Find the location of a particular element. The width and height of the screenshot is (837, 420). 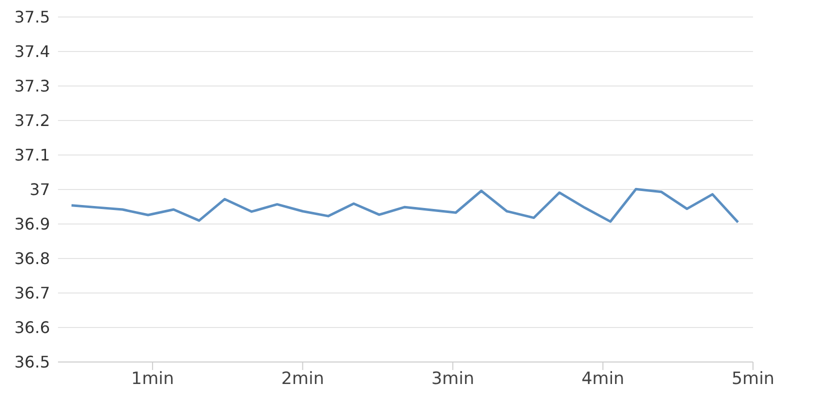

y-tick-label: 37 is located at coordinates (40, 190).